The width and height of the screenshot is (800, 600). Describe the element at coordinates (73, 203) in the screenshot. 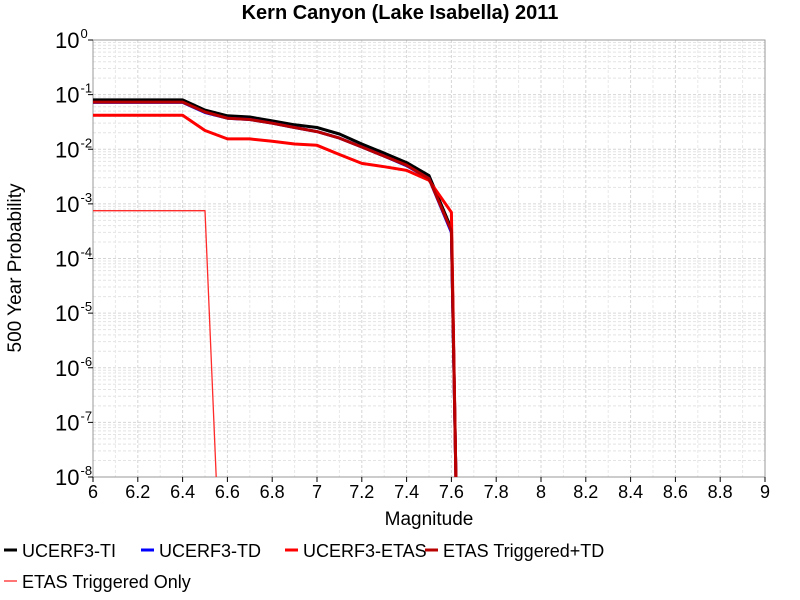

I see `y-tick-label: 10⁻³` at that location.